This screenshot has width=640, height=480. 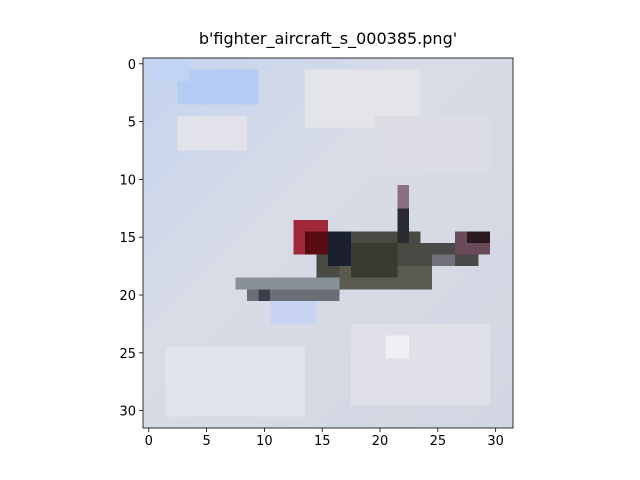 What do you see at coordinates (264, 441) in the screenshot?
I see `x-tick-label: 10` at bounding box center [264, 441].